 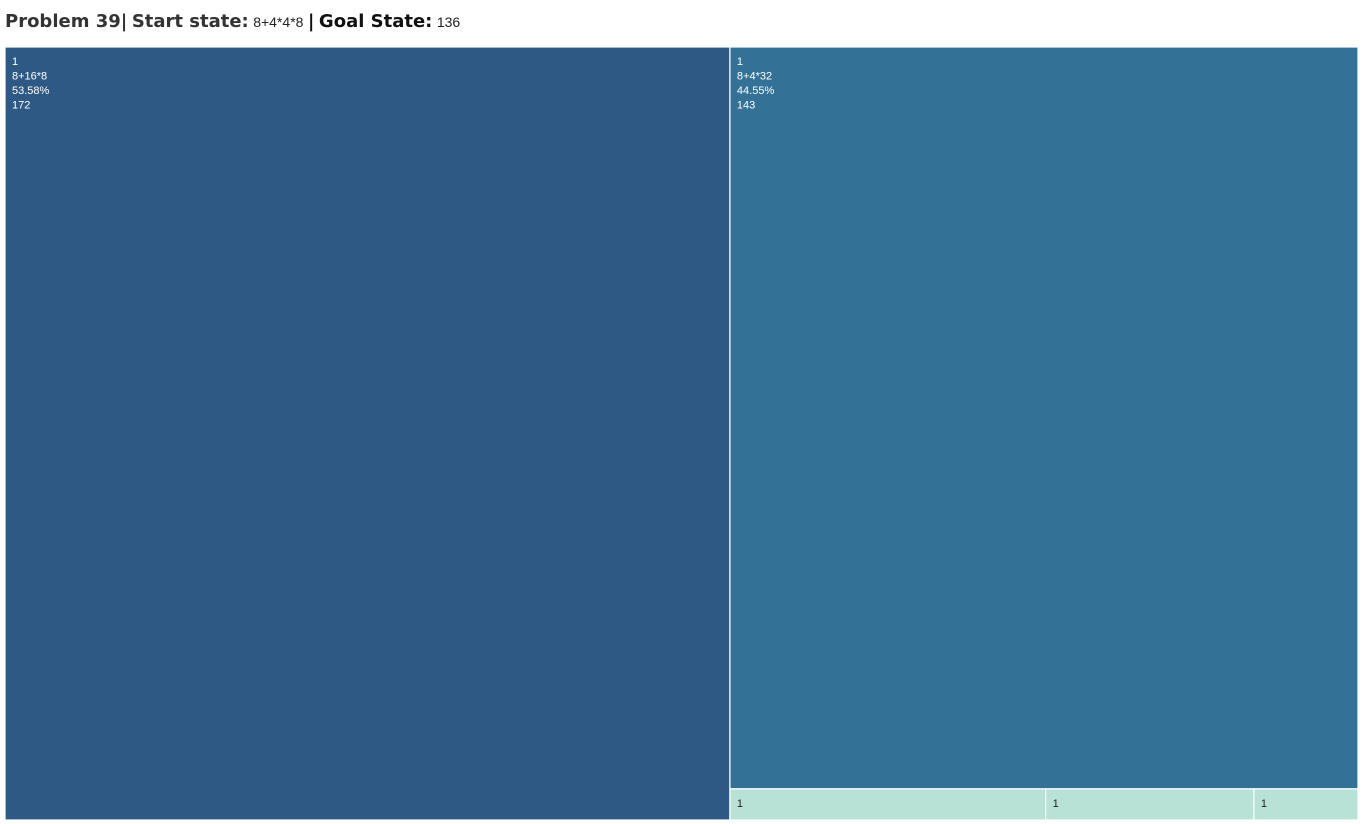 I want to click on treemap-tile-label: 8+4*32, so click(x=754, y=77).